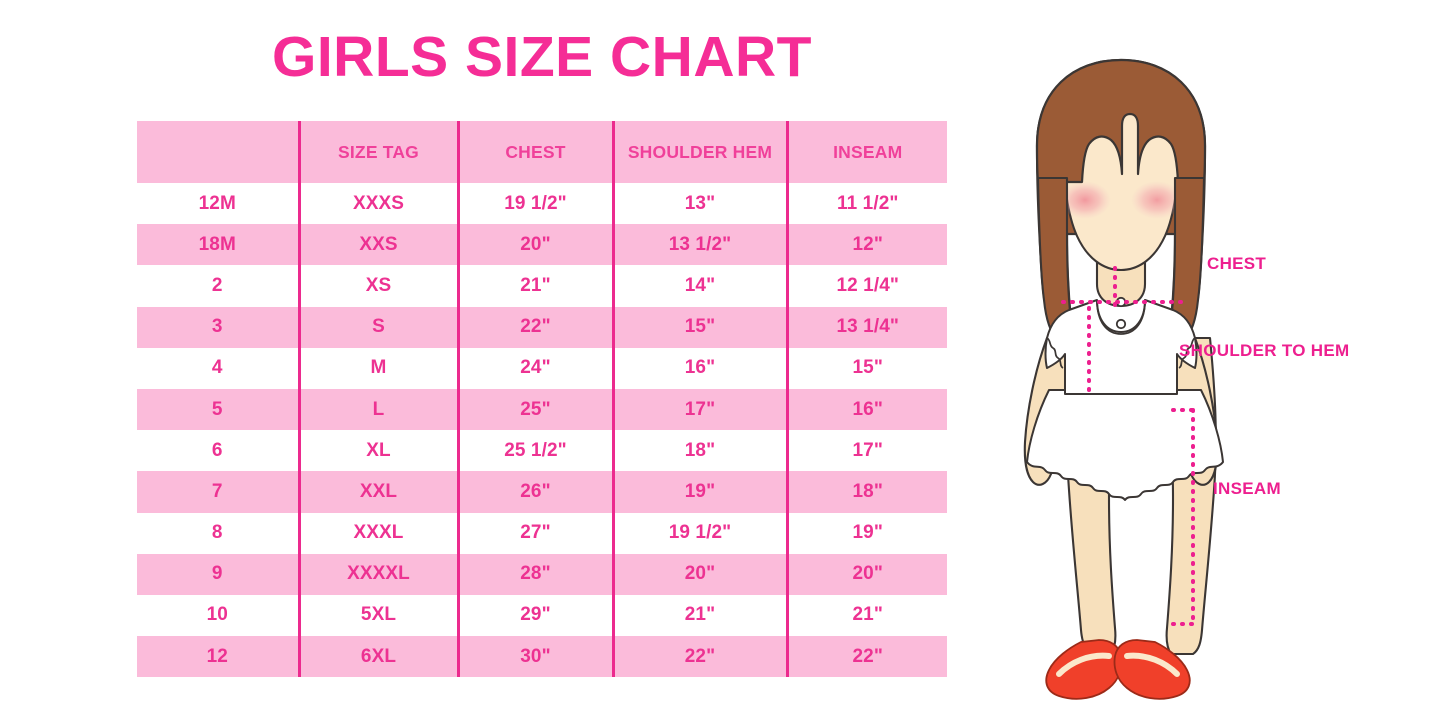 The image size is (1445, 723). I want to click on table-row: 9 XXXXL 28" 20" 20", so click(542, 574).